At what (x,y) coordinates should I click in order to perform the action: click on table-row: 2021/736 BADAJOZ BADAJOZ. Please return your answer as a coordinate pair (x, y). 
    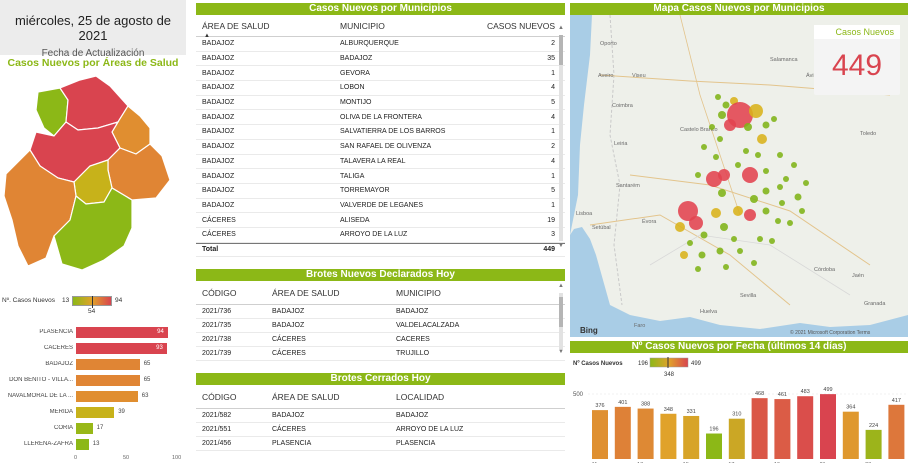
    Looking at the image, I should click on (380, 312).